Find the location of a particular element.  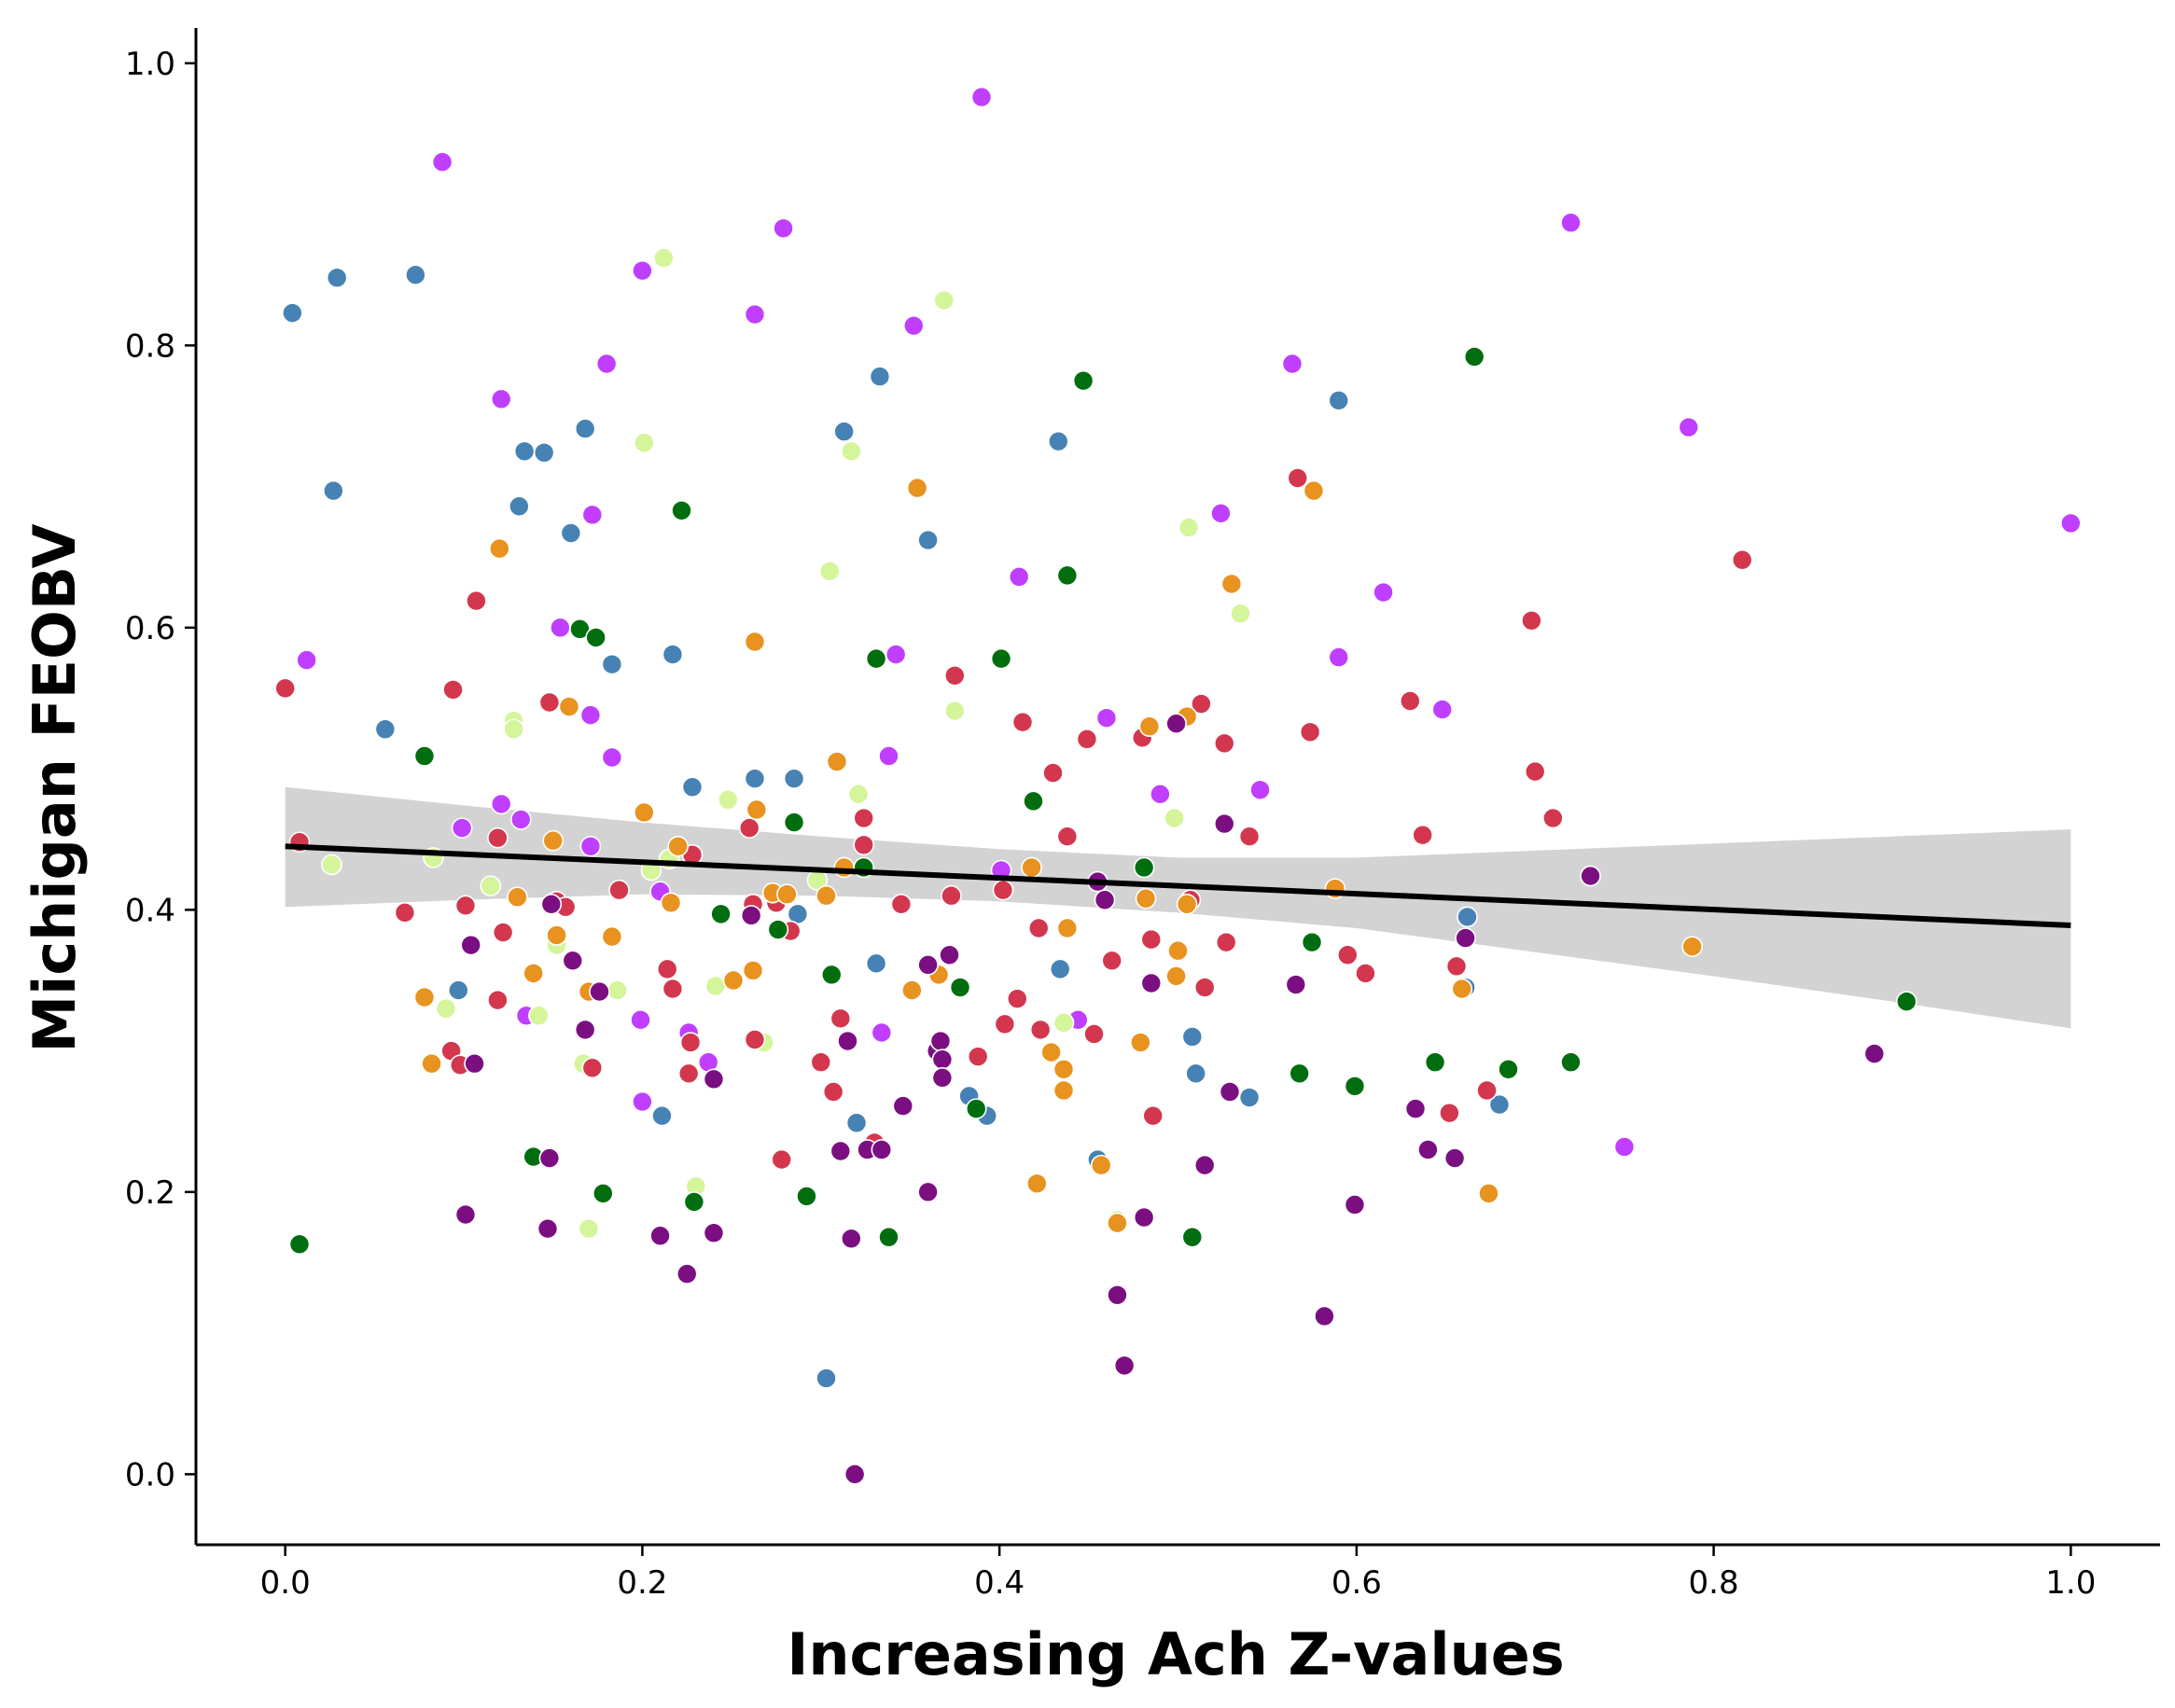

x-tick-label: 0.8 is located at coordinates (1714, 1583).